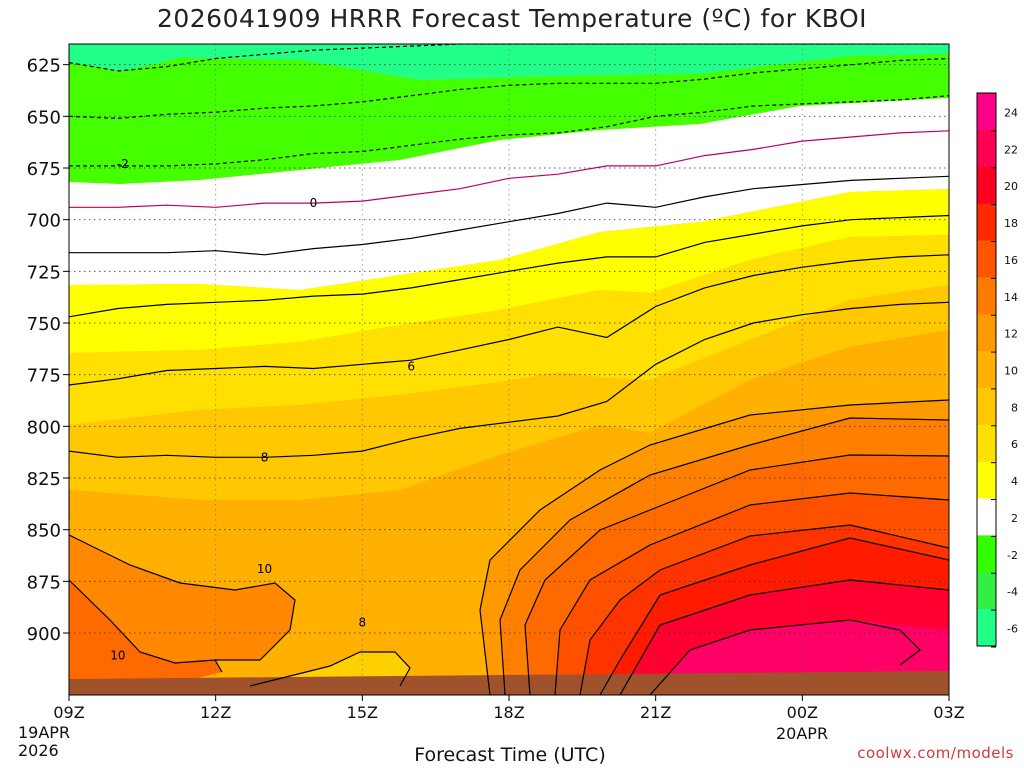 The width and height of the screenshot is (1024, 768). Describe the element at coordinates (44, 531) in the screenshot. I see `y-tick-label-850: 850` at that location.